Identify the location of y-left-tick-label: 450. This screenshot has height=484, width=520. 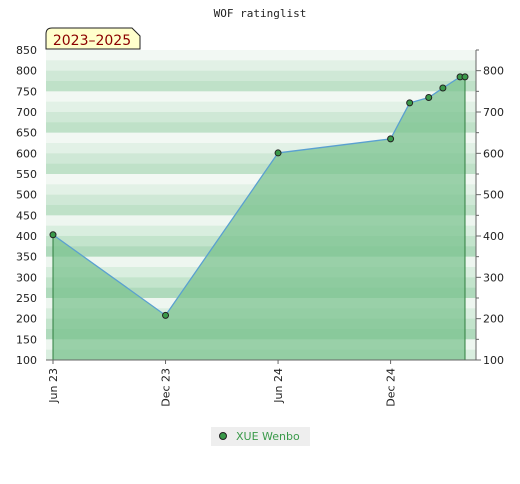
(26, 215).